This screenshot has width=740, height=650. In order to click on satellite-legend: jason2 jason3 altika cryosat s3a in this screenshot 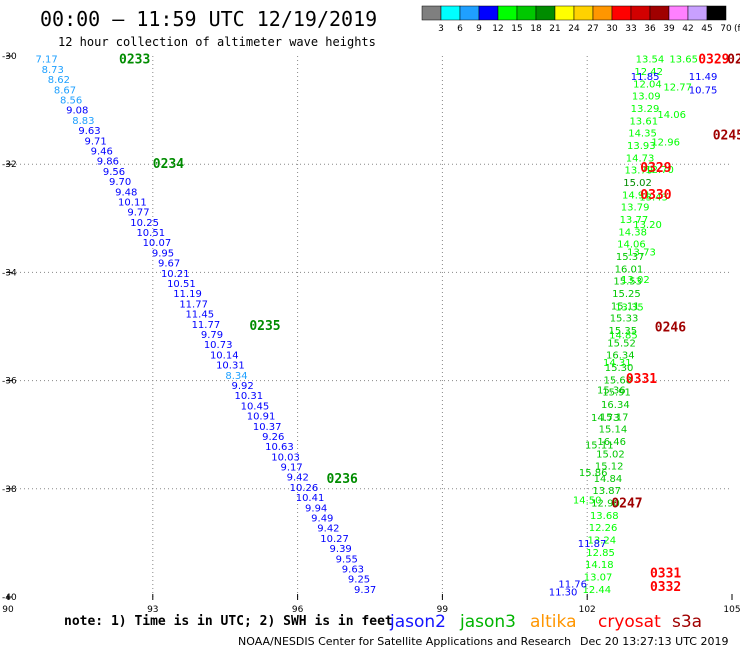, I will do `click(545, 622)`.